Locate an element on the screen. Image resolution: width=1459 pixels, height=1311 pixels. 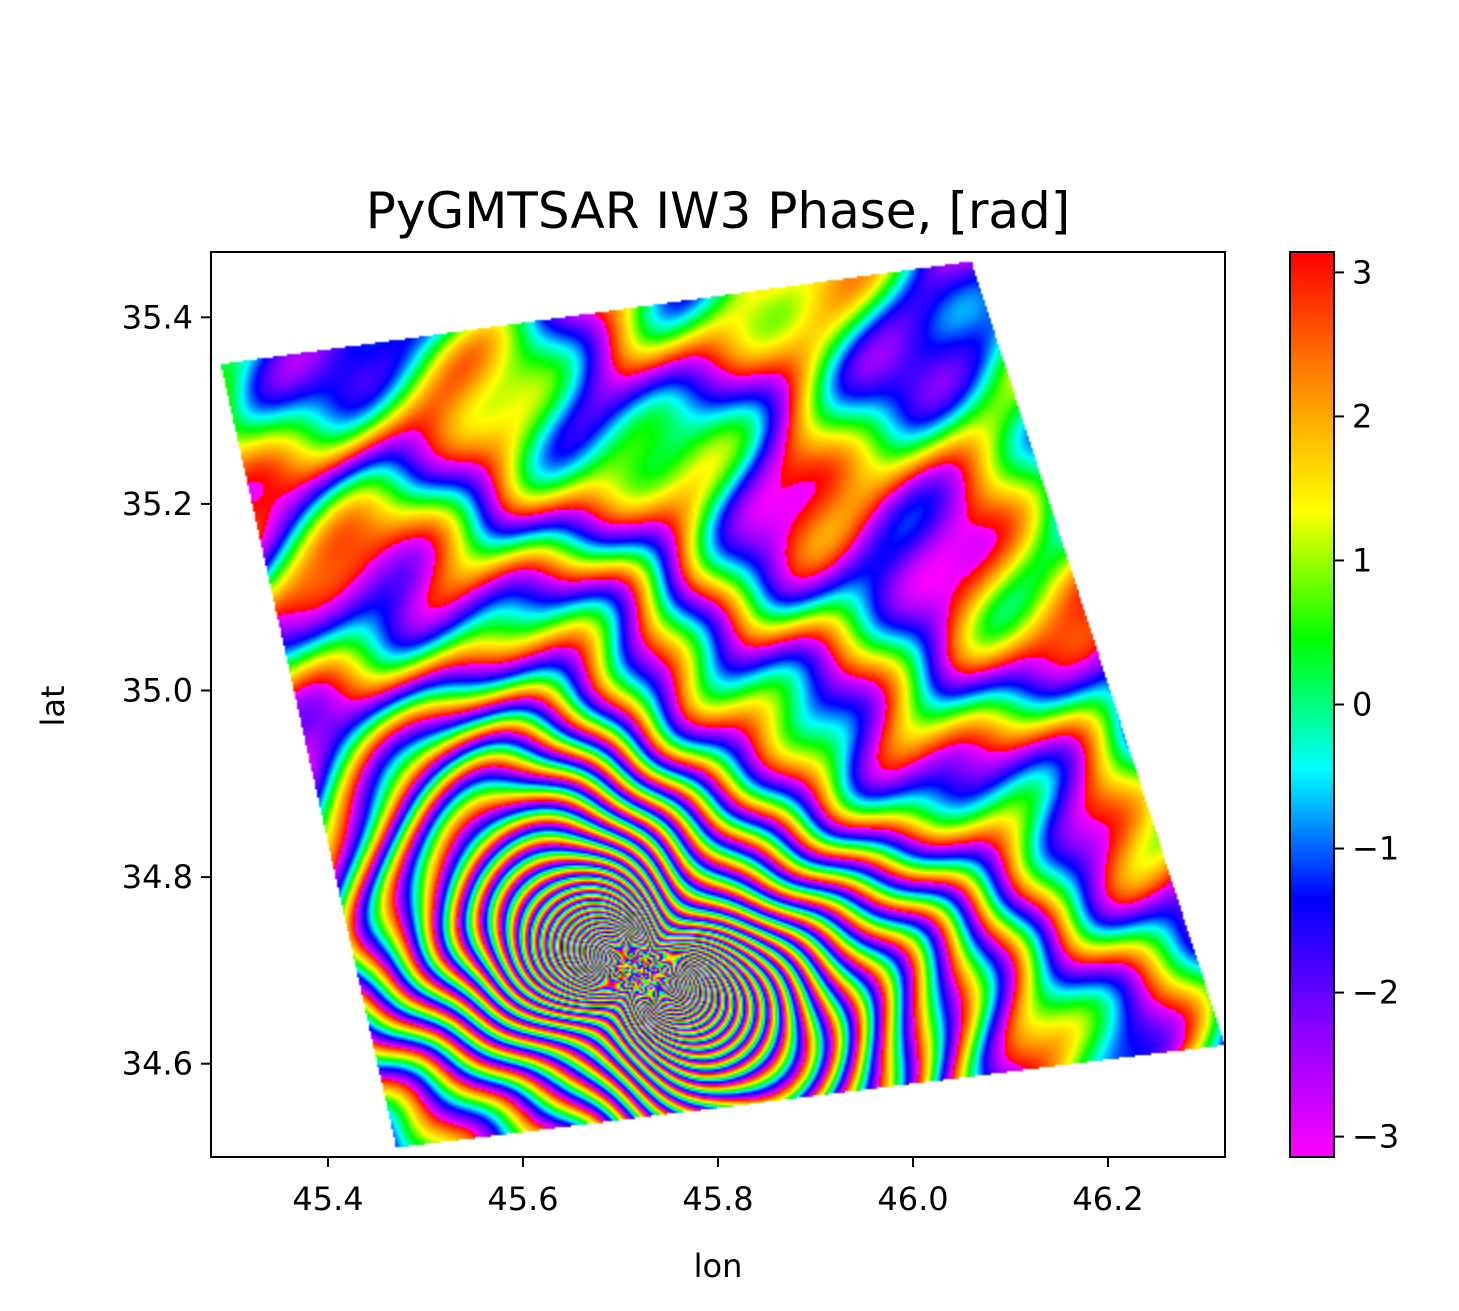
x-tick-label: 45.4 is located at coordinates (327, 1199).